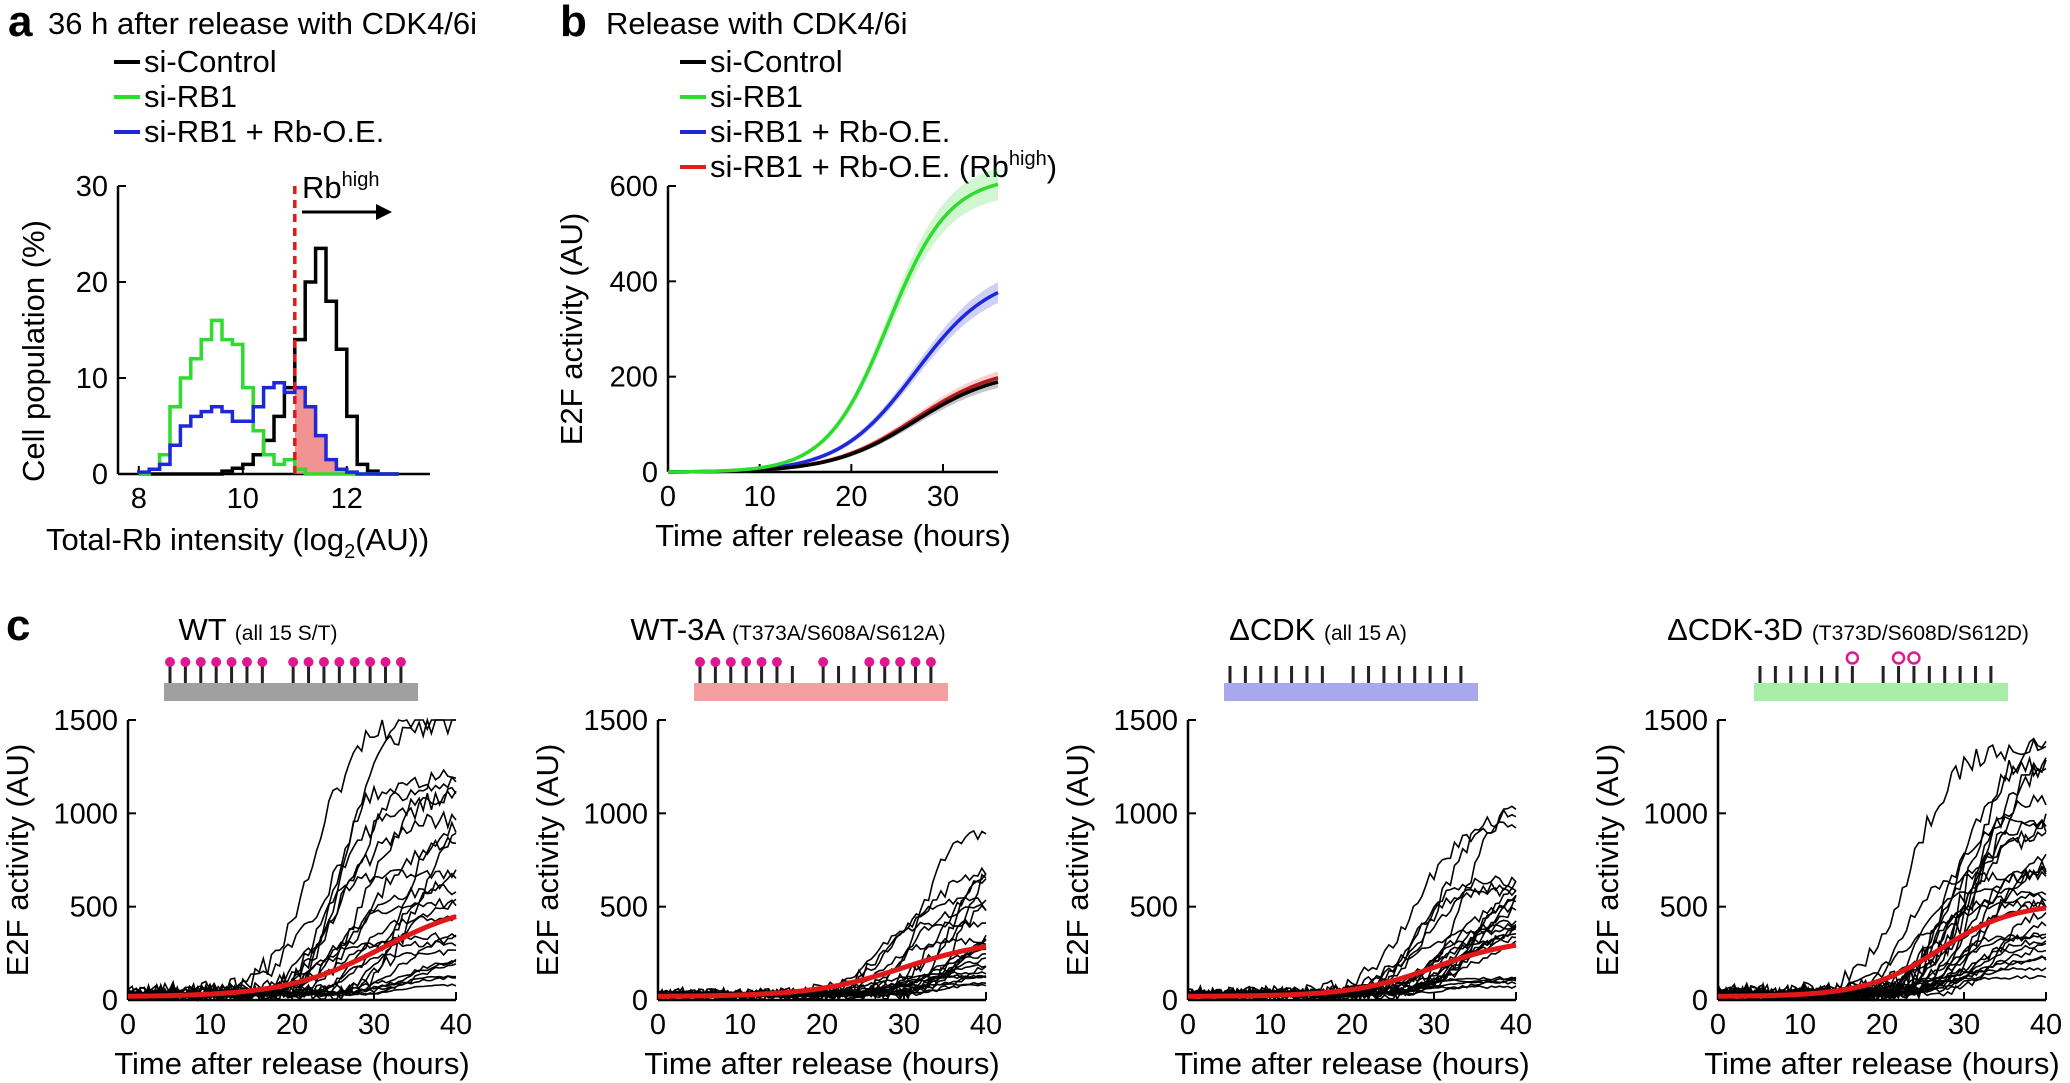 The height and width of the screenshot is (1083, 2070). What do you see at coordinates (20, 23) in the screenshot?
I see `panel-a-label: a` at bounding box center [20, 23].